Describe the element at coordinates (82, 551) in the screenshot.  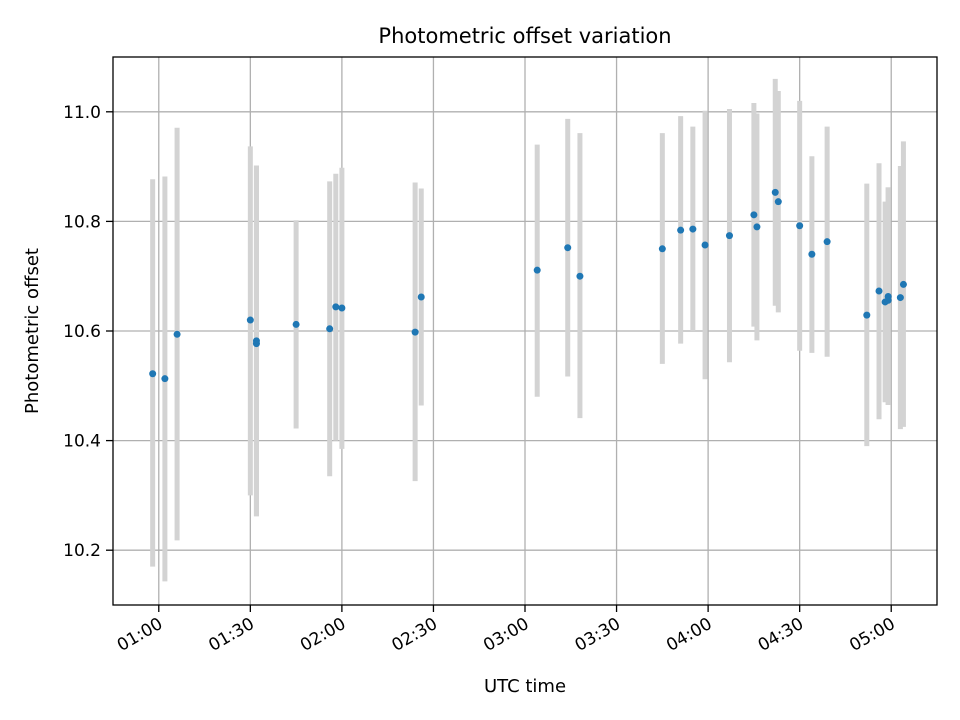
I see `y-tick-label: 10.2` at that location.